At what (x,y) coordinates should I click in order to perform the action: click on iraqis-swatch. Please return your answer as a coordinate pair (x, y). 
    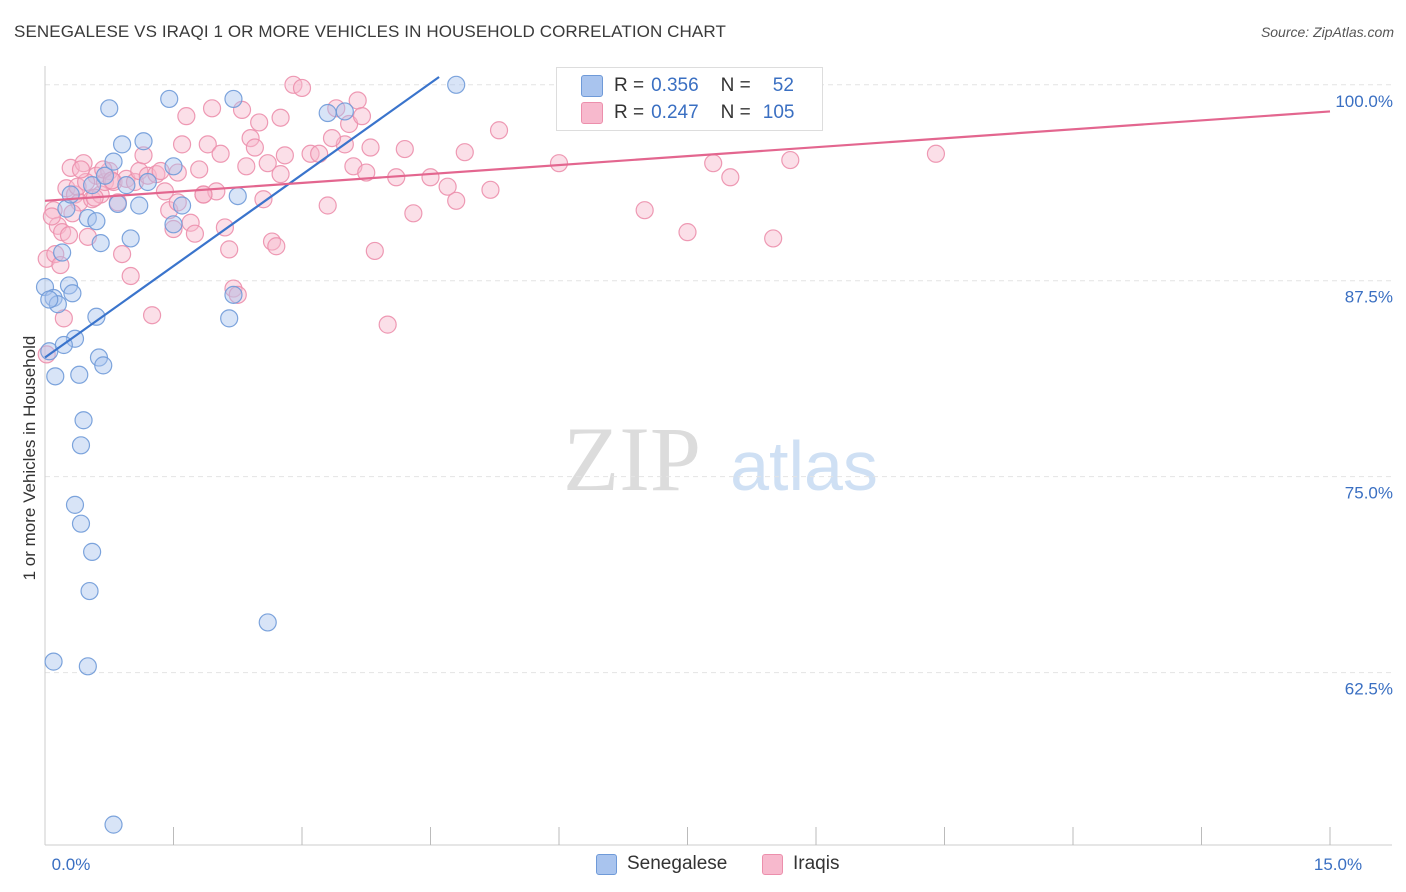
    Looking at the image, I should click on (592, 113).